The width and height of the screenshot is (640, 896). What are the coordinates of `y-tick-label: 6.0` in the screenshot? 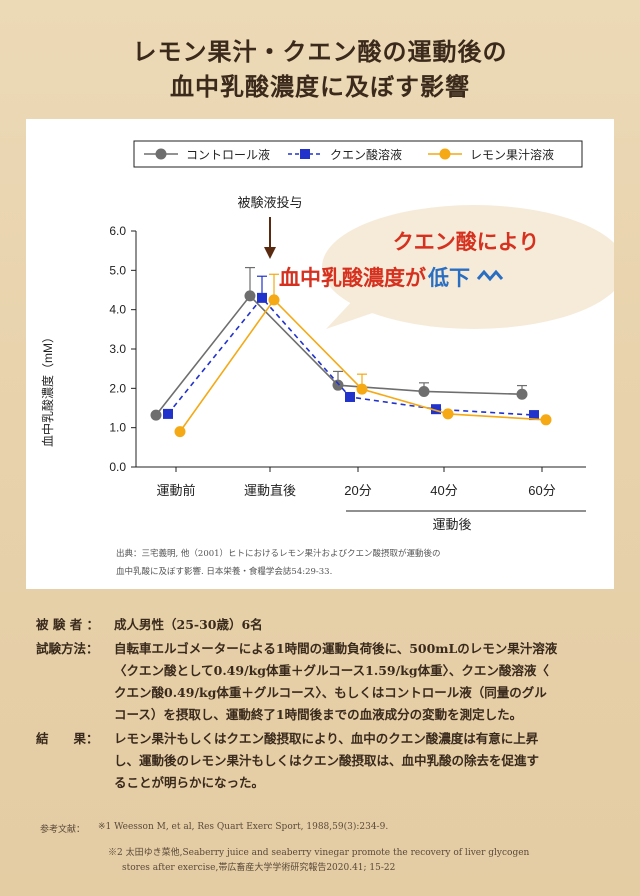 It's located at (117, 231).